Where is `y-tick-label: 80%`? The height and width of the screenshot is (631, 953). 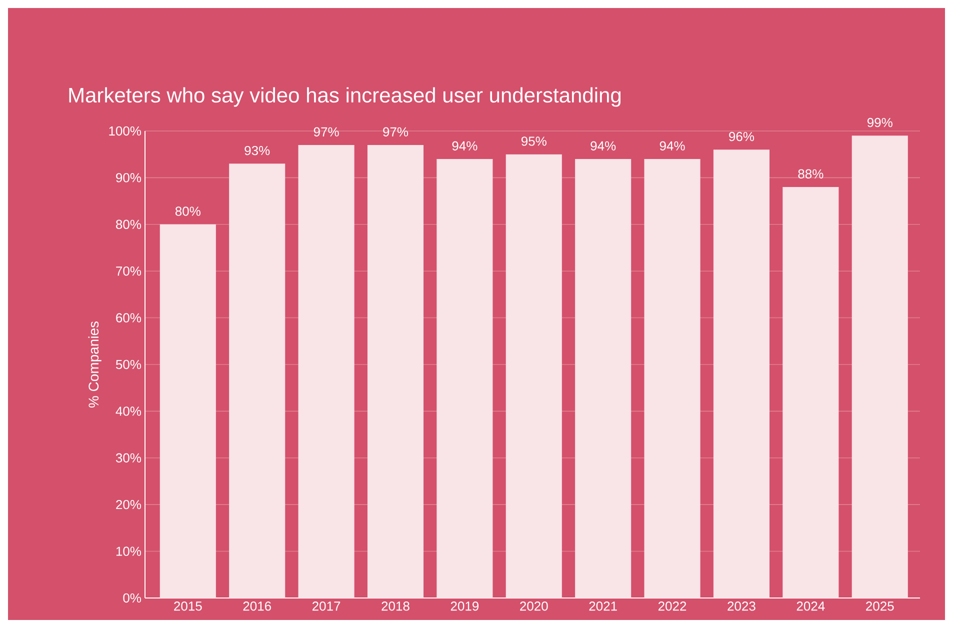 y-tick-label: 80% is located at coordinates (129, 224).